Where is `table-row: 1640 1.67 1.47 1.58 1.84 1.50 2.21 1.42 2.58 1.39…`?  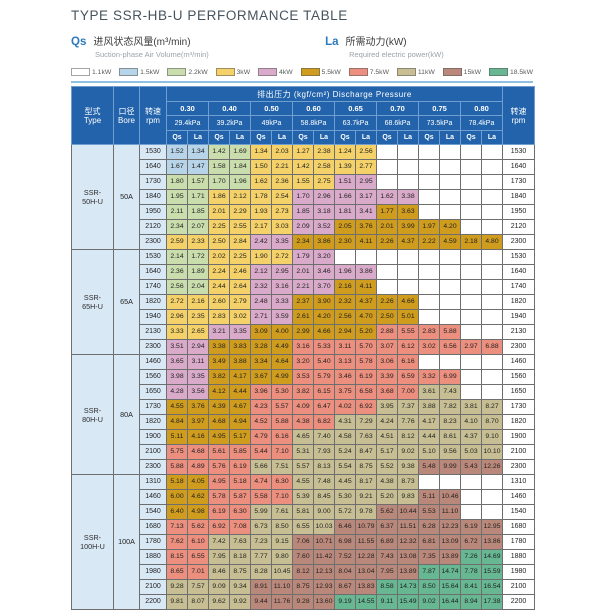
table-row: 1640 1.67 1.47 1.58 1.84 1.50 2.21 1.42 2.58 1.39… is located at coordinates (303, 167).